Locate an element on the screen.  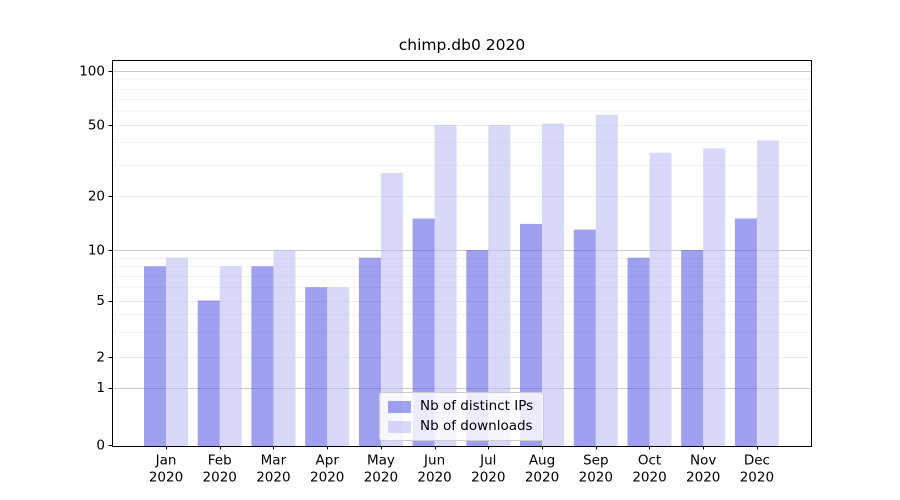
legend-label-distinct-ips: Nb of distinct IPs is located at coordinates (477, 406).